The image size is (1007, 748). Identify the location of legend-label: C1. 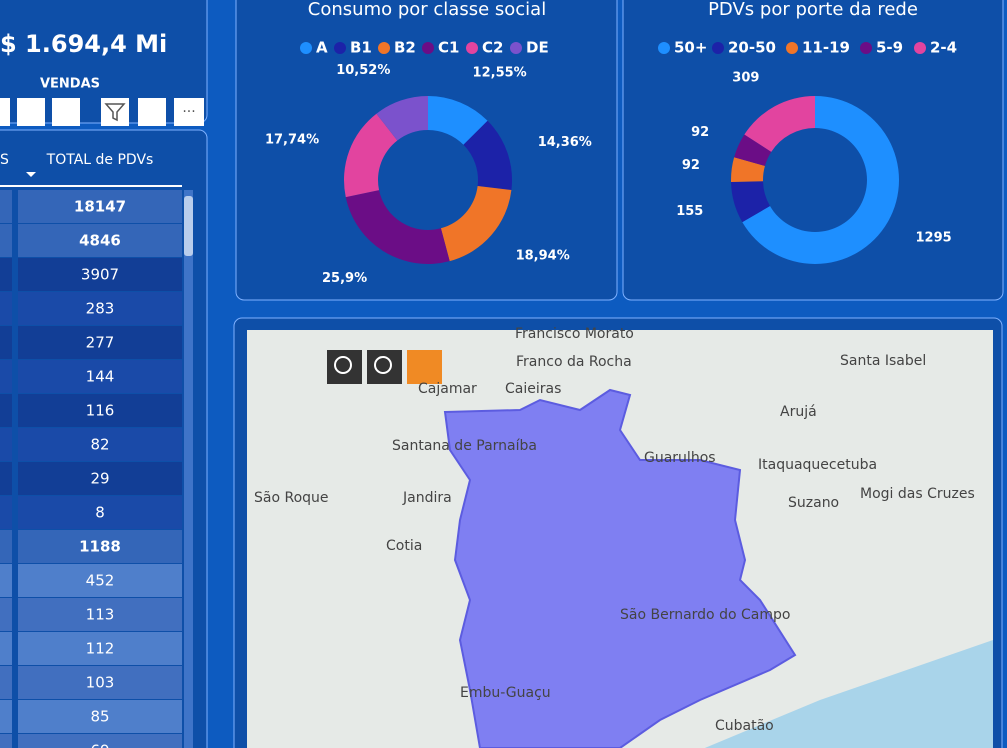
(448, 48).